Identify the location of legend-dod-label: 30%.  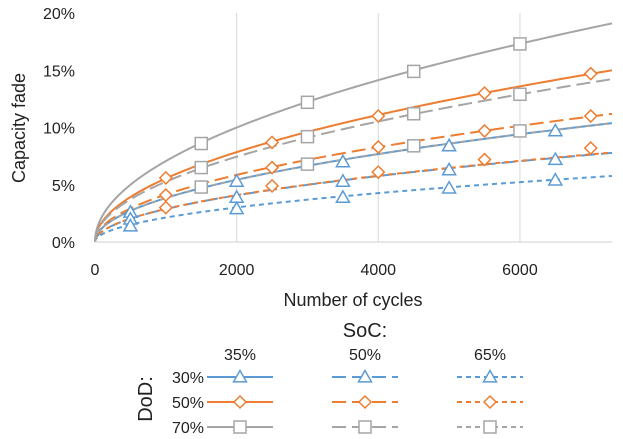
(188, 378).